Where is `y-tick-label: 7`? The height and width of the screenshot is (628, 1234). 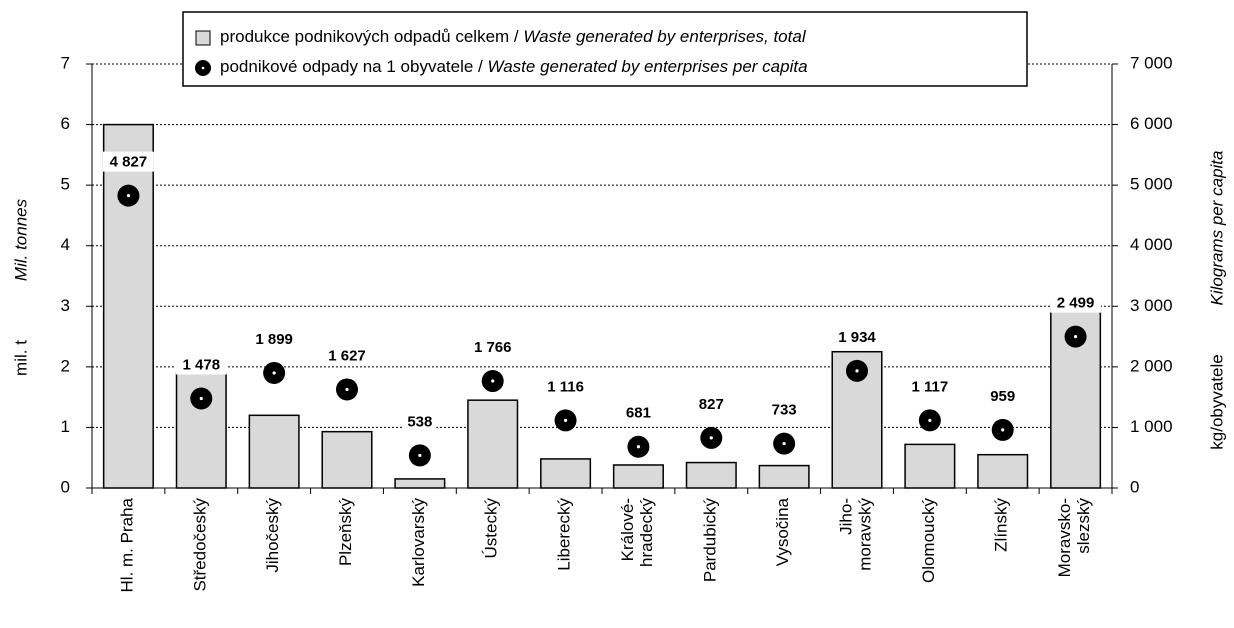
y-tick-label: 7 is located at coordinates (65, 62).